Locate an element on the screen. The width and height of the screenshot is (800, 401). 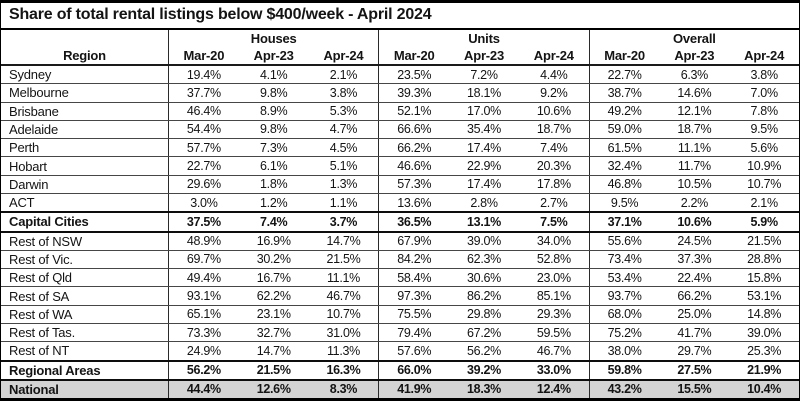
value-cell: 37.5% is located at coordinates (203, 221).